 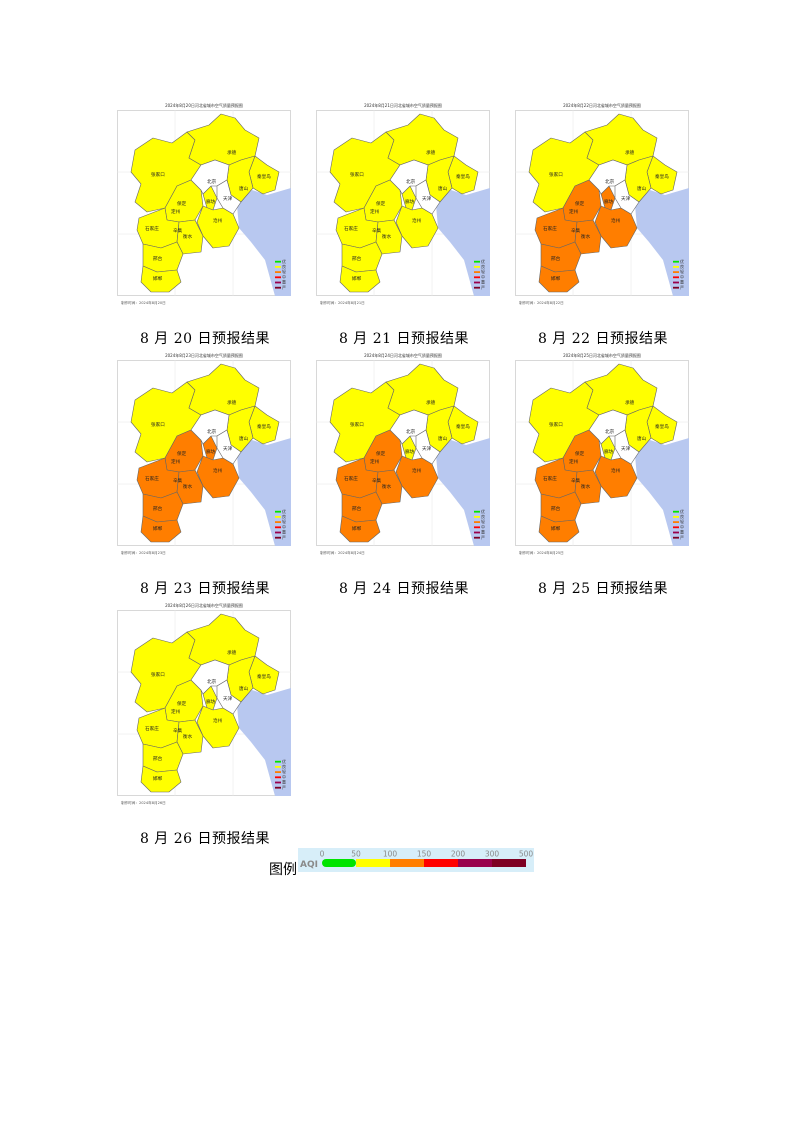 I want to click on map-caption: 8 月 20 日预报结果, so click(x=205, y=339).